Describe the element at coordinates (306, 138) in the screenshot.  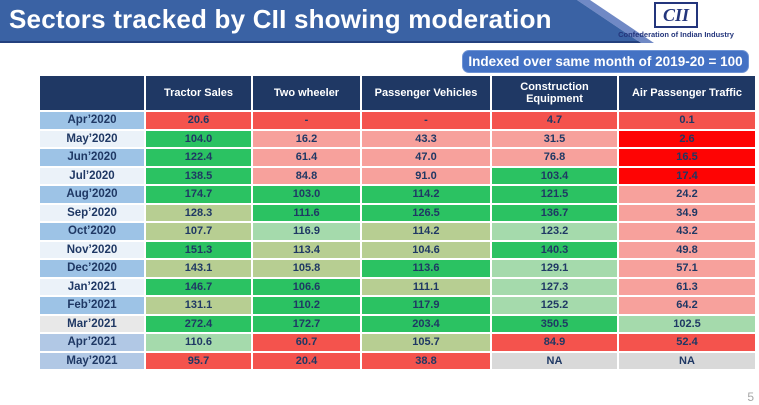
I see `table-cell: 16.2` at that location.